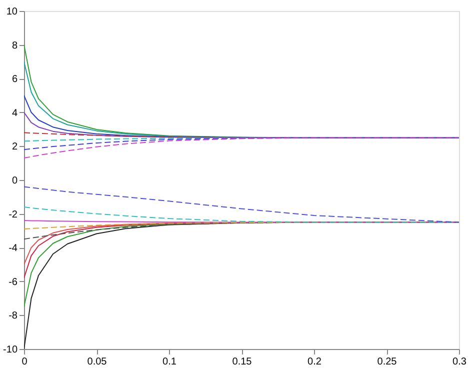 This screenshot has height=368, width=474. What do you see at coordinates (15, 147) in the screenshot?
I see `y-tick-label: 2` at bounding box center [15, 147].